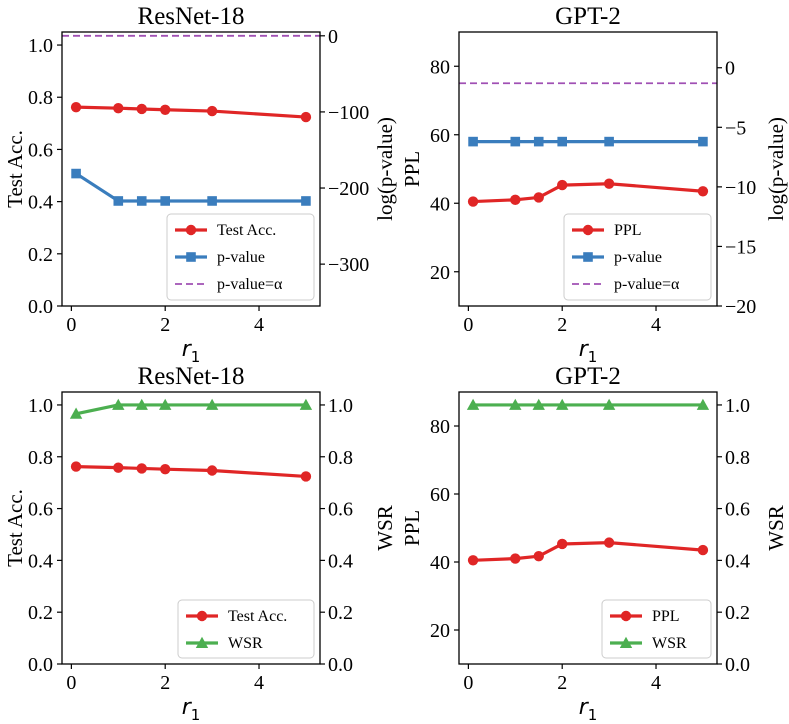 Image resolution: width=789 pixels, height=724 pixels. I want to click on y2-tick-label: 0.6, so click(737, 510).